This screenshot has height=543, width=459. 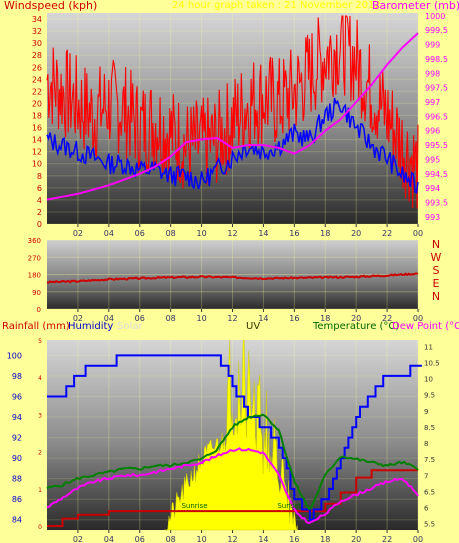 What do you see at coordinates (17, 376) in the screenshot?
I see `humidity-tick-label: 98` at bounding box center [17, 376].